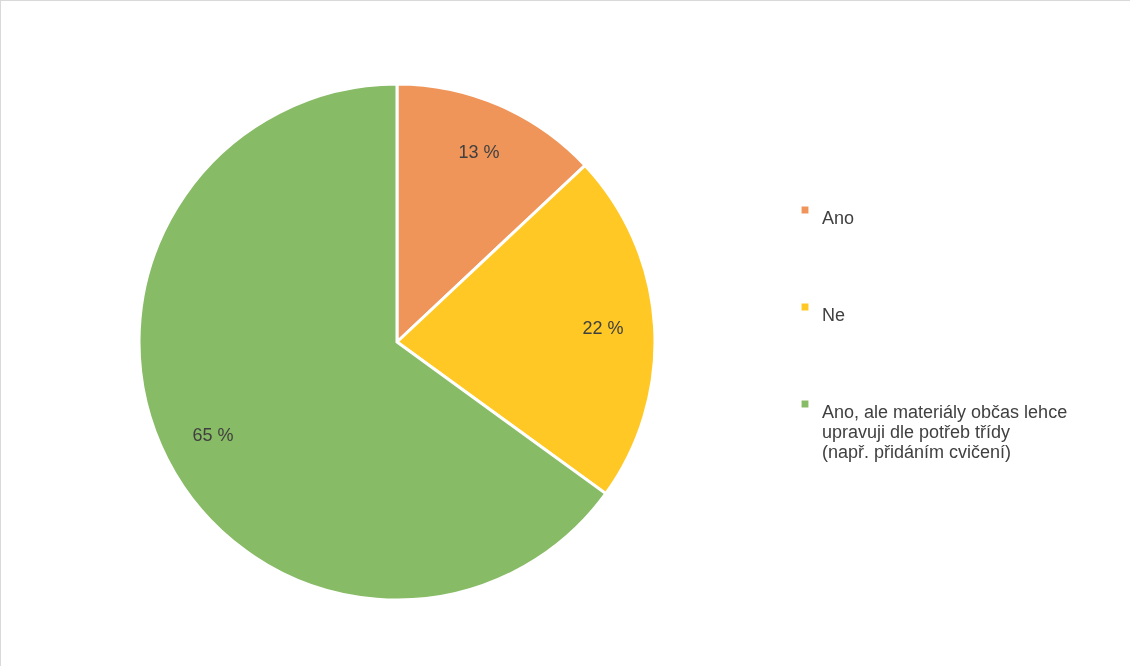 The width and height of the screenshot is (1132, 668). What do you see at coordinates (838, 218) in the screenshot?
I see `legend-label: Ano` at bounding box center [838, 218].